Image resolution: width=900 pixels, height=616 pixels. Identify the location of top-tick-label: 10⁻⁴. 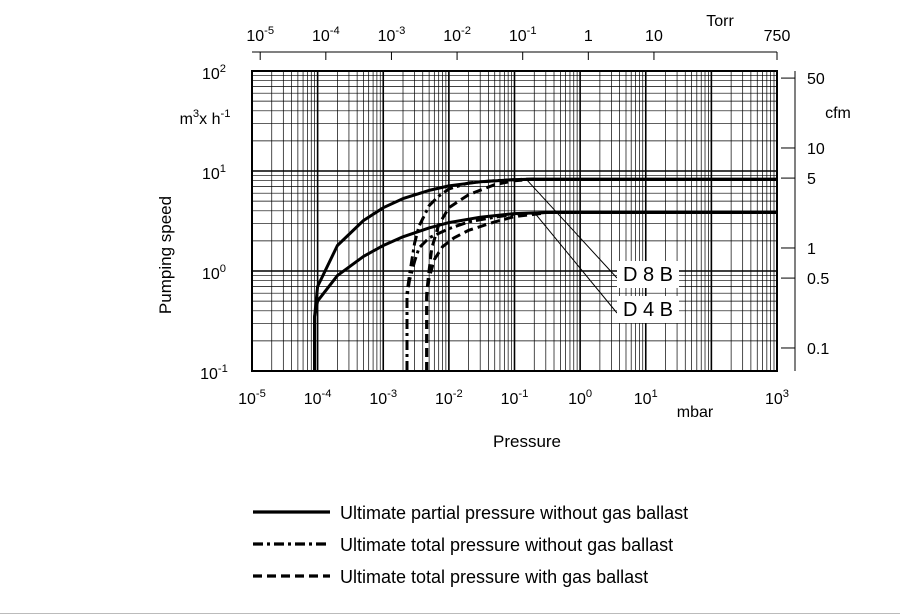
(326, 35).